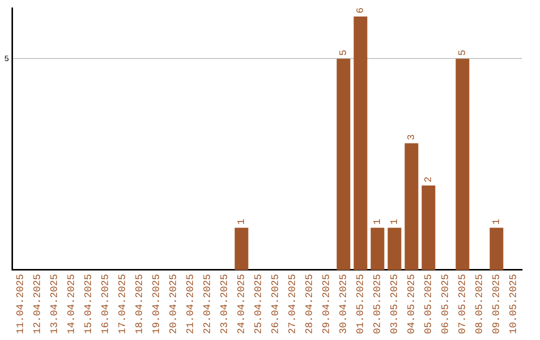  What do you see at coordinates (208, 304) in the screenshot?
I see `x-tick-label: 22.04.2025` at bounding box center [208, 304].